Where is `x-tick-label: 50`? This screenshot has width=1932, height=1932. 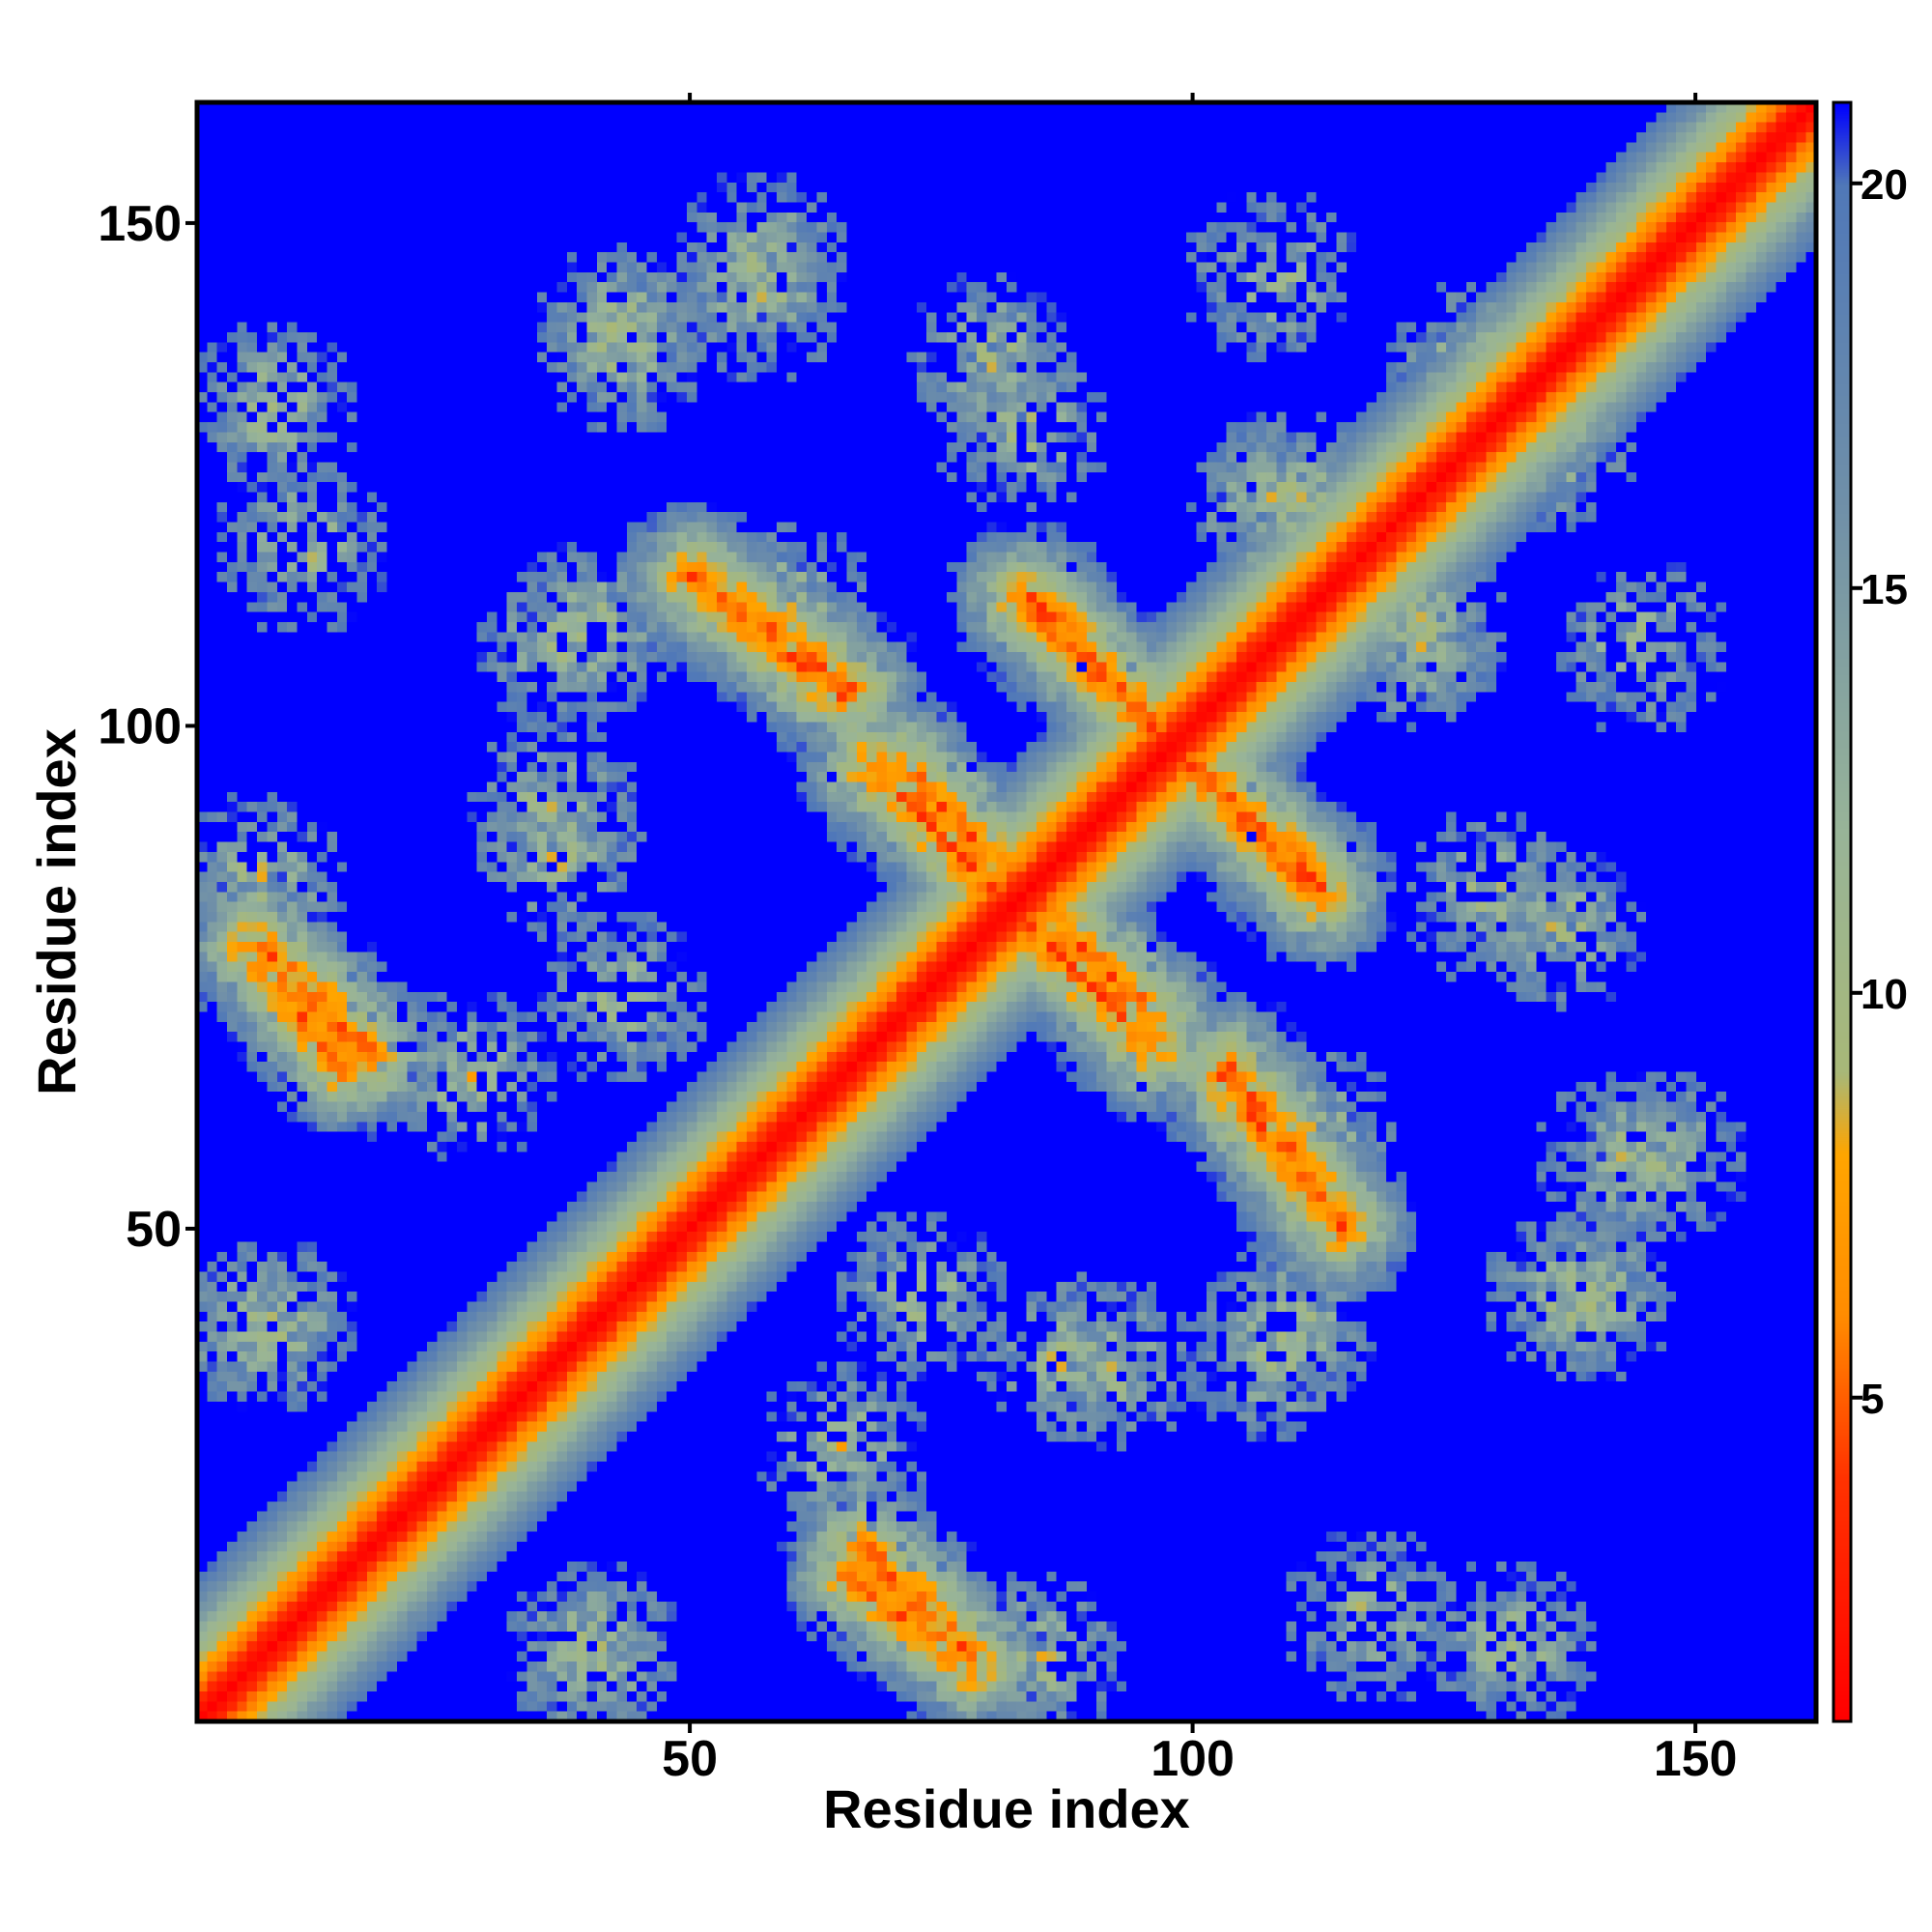
x-tick-label: 50 is located at coordinates (690, 1759).